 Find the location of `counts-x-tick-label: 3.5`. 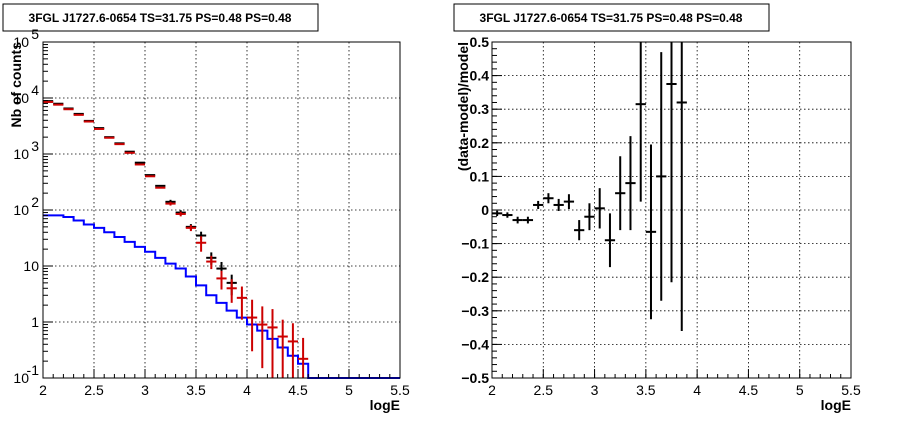

counts-x-tick-label: 3.5 is located at coordinates (196, 390).